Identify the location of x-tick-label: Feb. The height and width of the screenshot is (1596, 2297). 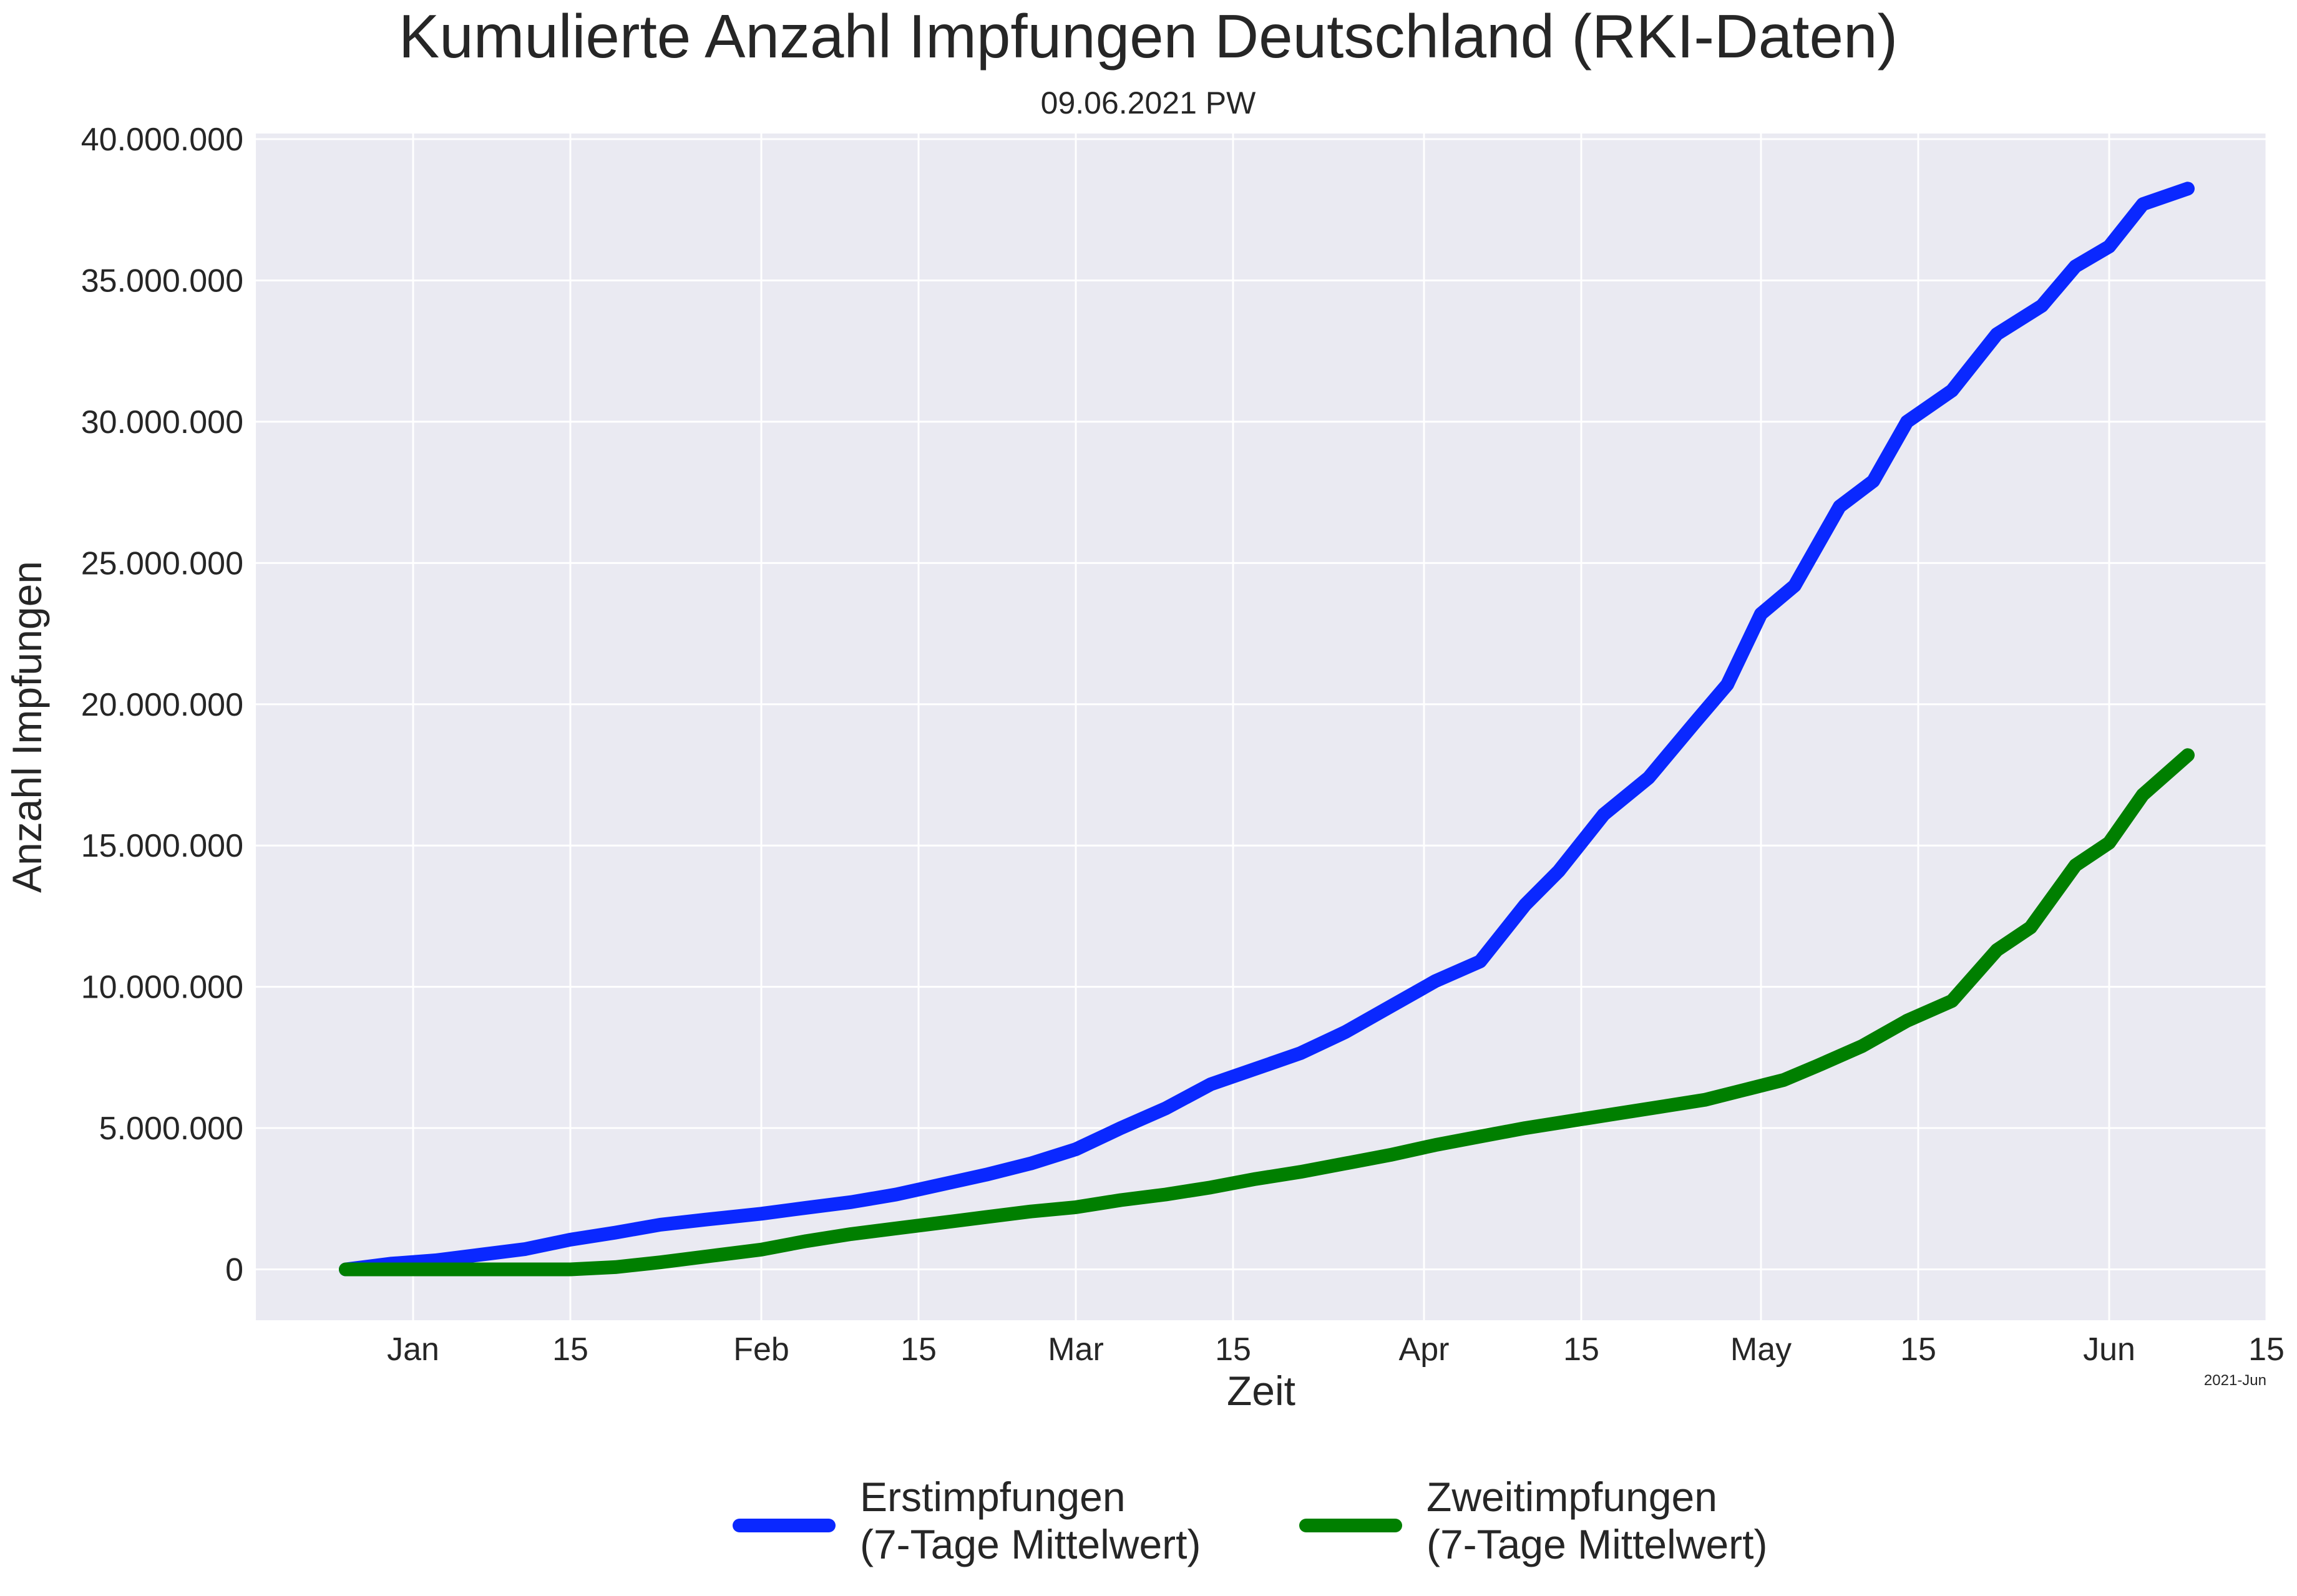
(761, 1349).